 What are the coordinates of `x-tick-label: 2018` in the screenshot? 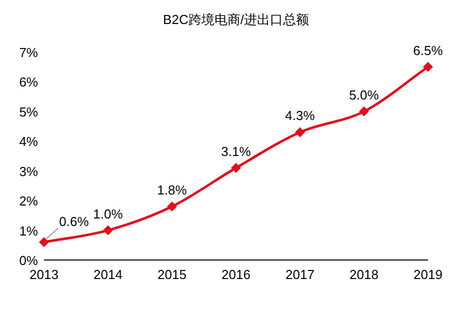 It's located at (364, 274).